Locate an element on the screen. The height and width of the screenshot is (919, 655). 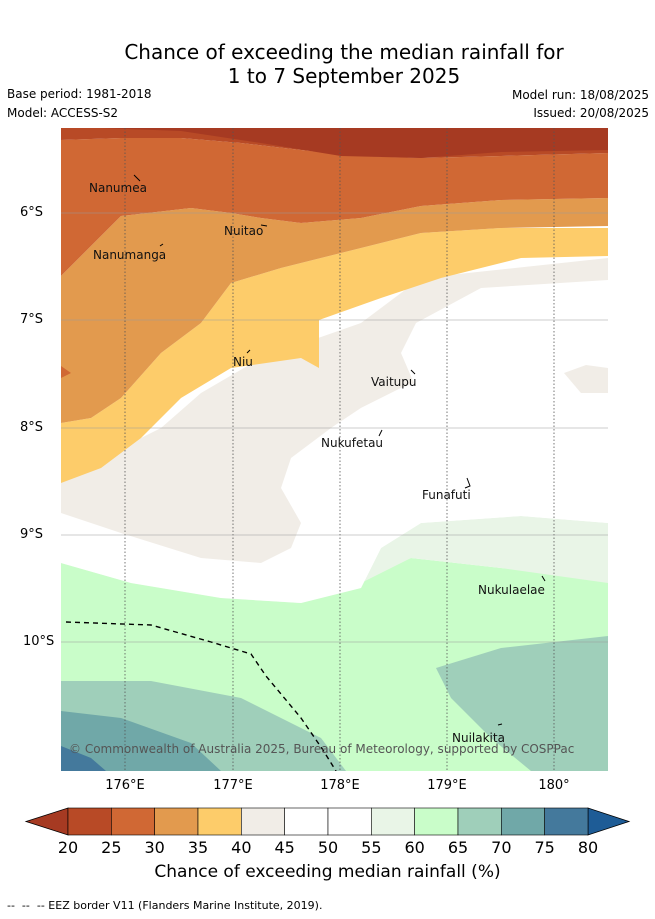
latitude-label: 7°S is located at coordinates (32, 319).